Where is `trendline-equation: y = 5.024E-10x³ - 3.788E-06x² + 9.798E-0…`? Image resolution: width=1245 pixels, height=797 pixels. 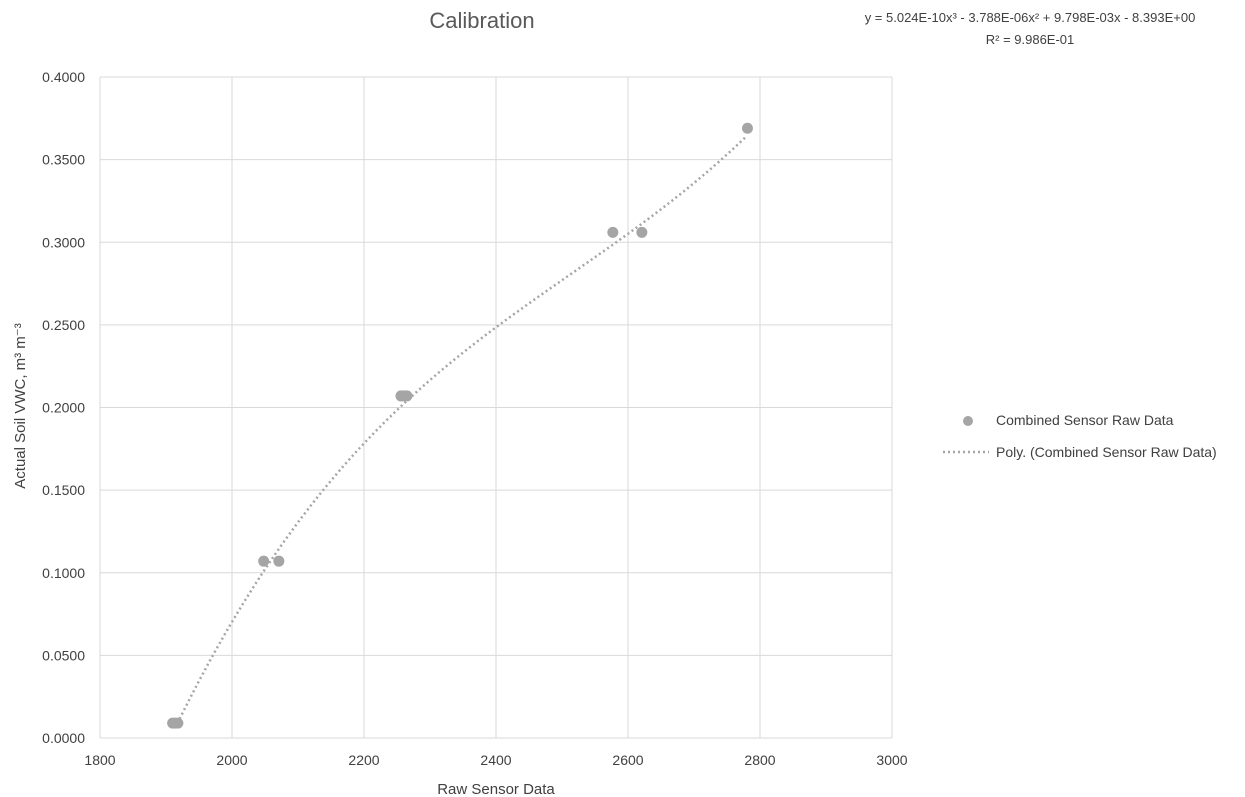 trendline-equation: y = 5.024E-10x³ - 3.788E-06x² + 9.798E-0… is located at coordinates (1030, 17).